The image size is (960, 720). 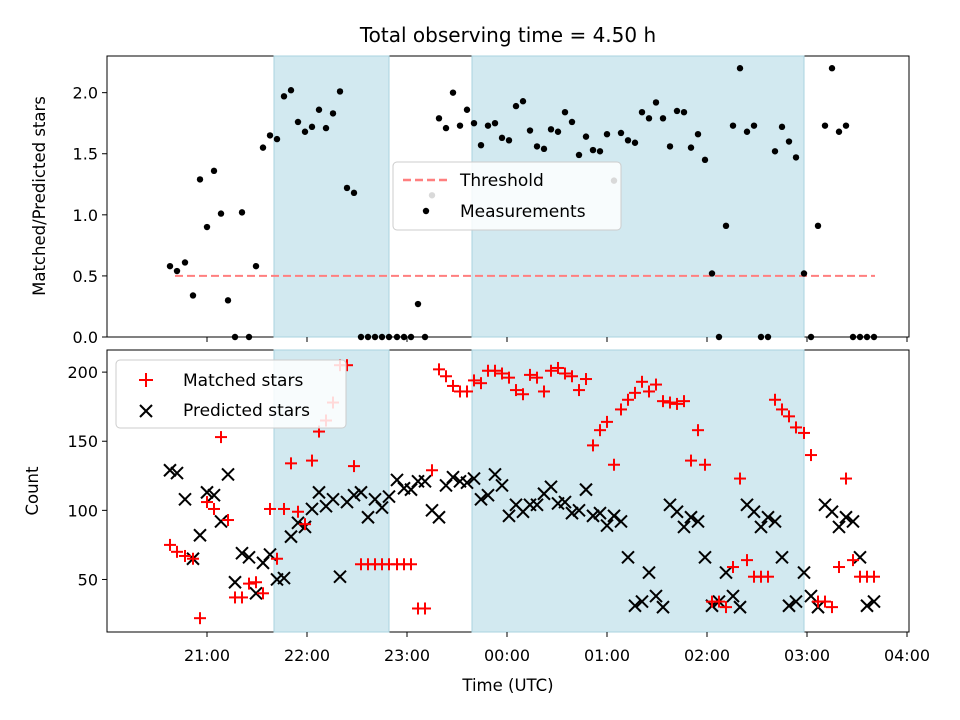 What do you see at coordinates (88, 579) in the screenshot?
I see `y-tick-label: 50` at bounding box center [88, 579].